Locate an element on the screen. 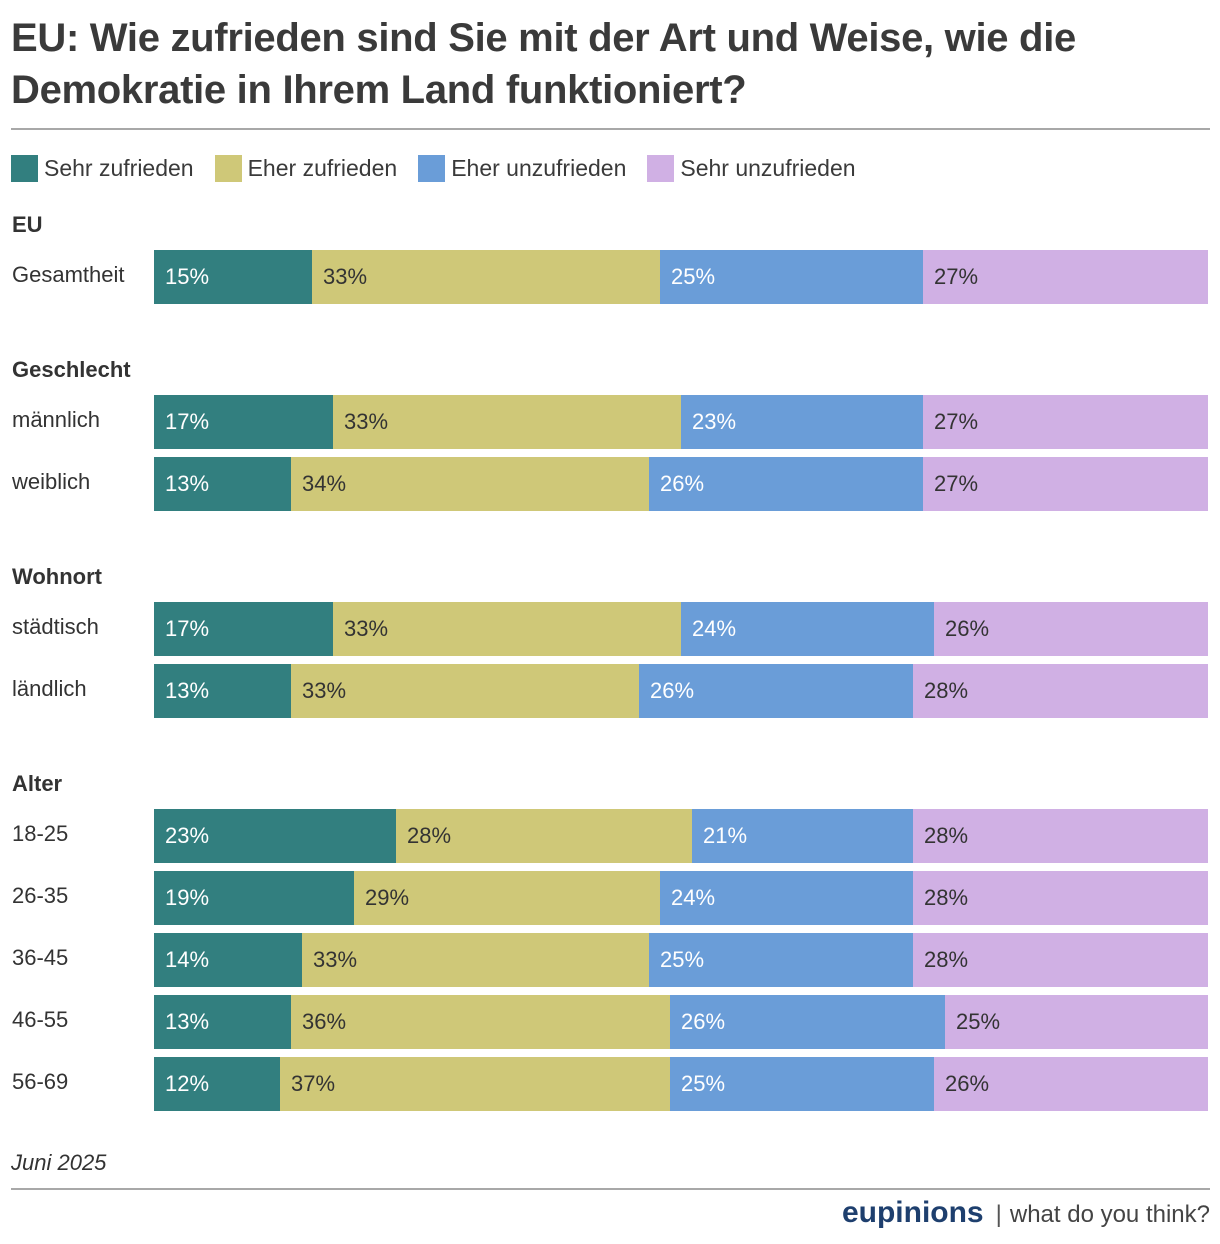 The image size is (1220, 1244). brand-logo: eupinions is located at coordinates (912, 1212).